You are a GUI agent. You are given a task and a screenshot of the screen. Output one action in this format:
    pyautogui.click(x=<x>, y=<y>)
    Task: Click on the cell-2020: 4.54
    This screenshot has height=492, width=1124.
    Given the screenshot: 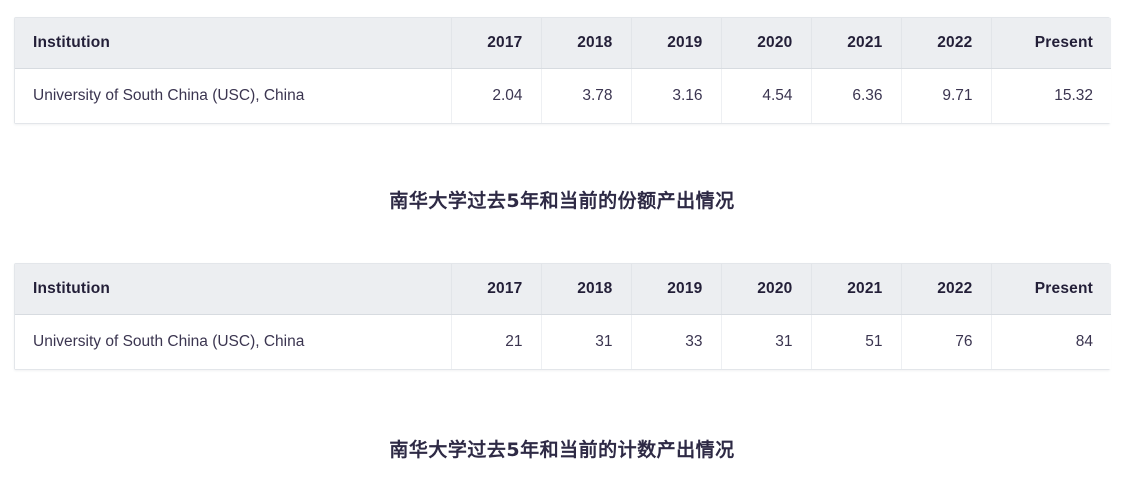 What is the action you would take?
    pyautogui.click(x=766, y=95)
    